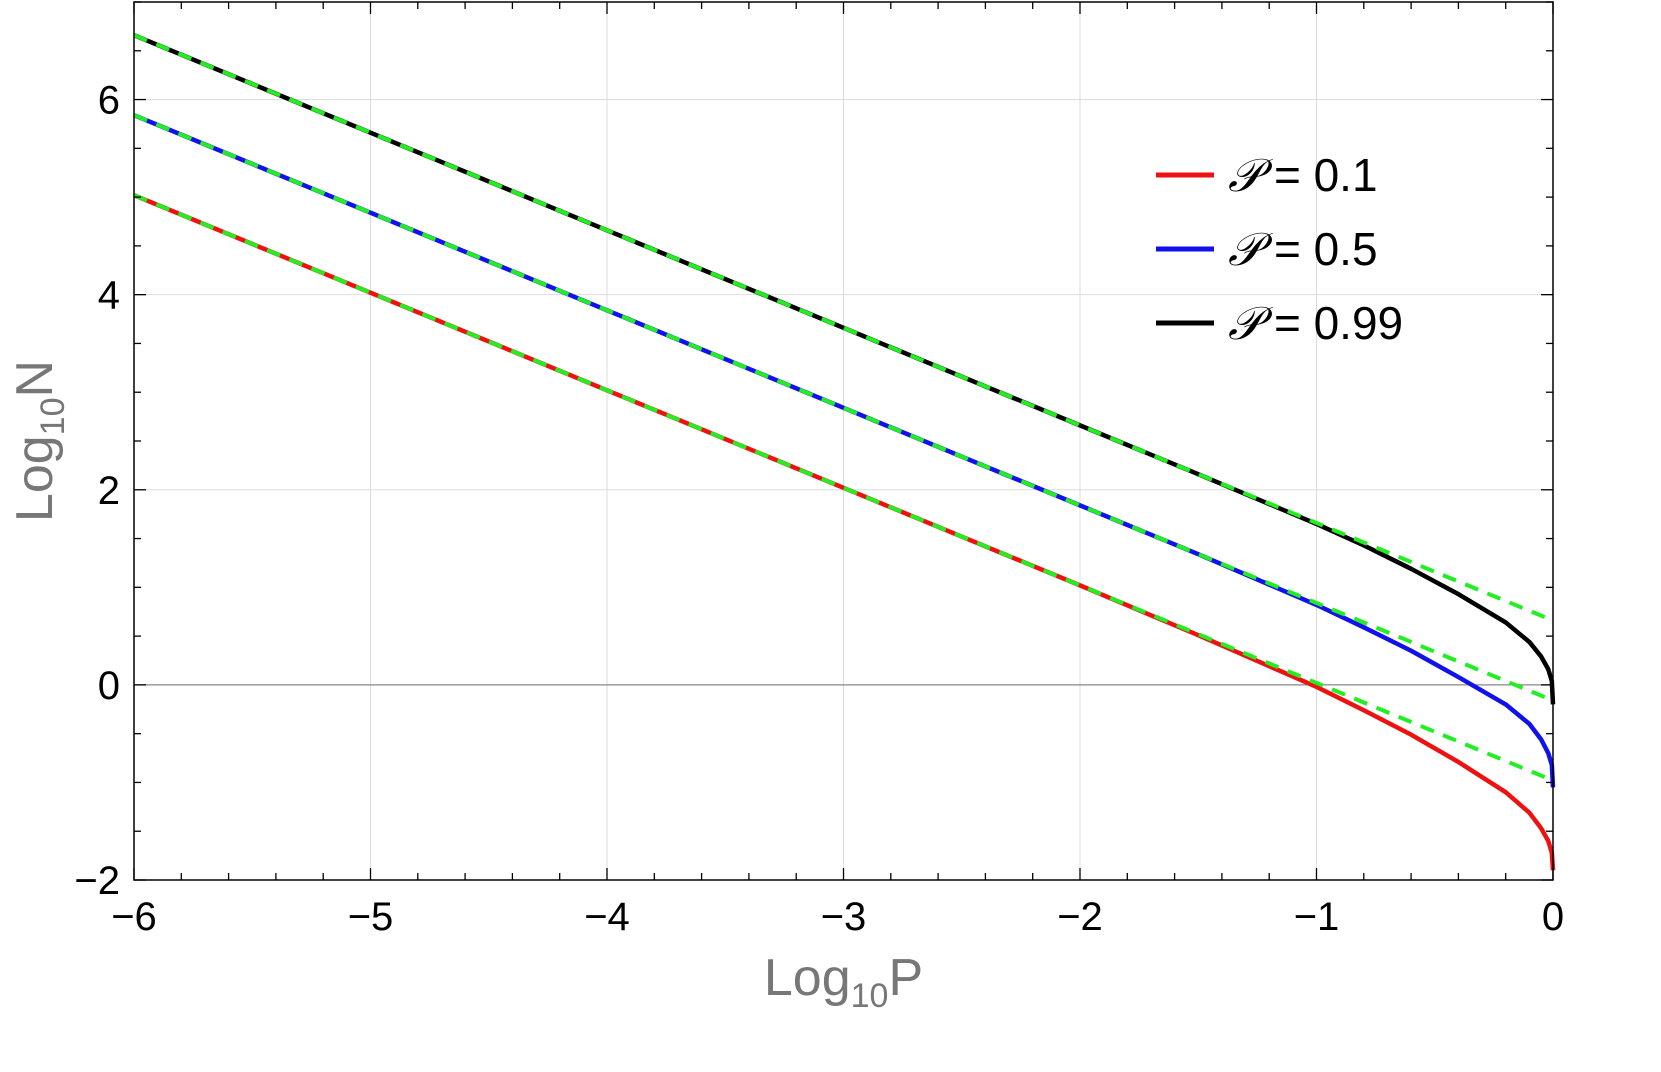 The width and height of the screenshot is (1661, 1072). What do you see at coordinates (109, 491) in the screenshot?
I see `y-tick-label-2: 2` at bounding box center [109, 491].